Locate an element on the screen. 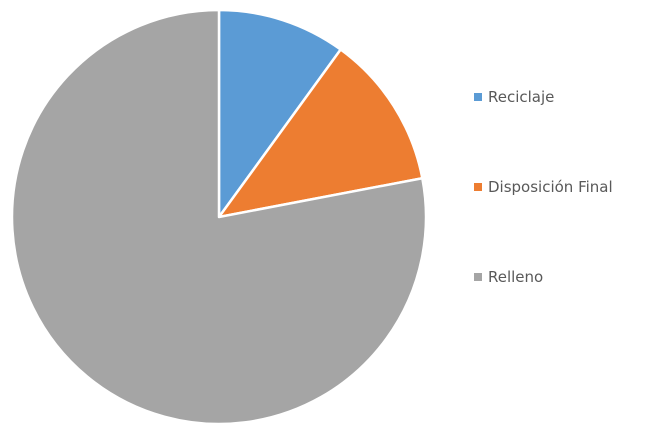 This screenshot has width=651, height=425. pie-slice-disposici-n-final is located at coordinates (320, 133).